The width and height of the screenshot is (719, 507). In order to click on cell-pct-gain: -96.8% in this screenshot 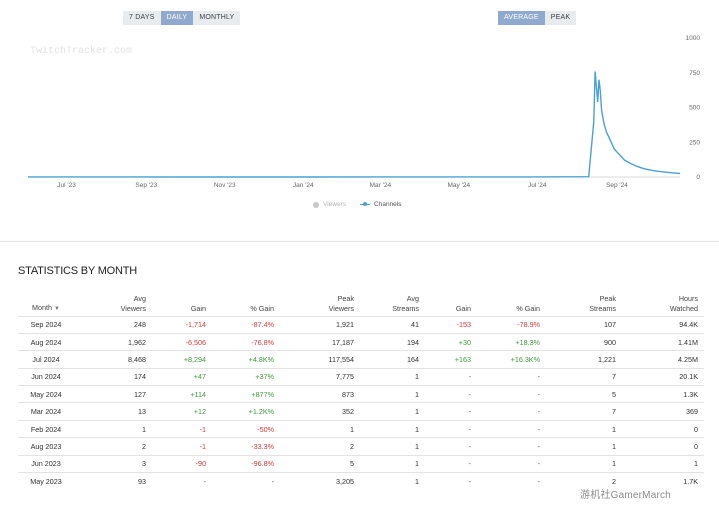, I will do `click(246, 463)`.